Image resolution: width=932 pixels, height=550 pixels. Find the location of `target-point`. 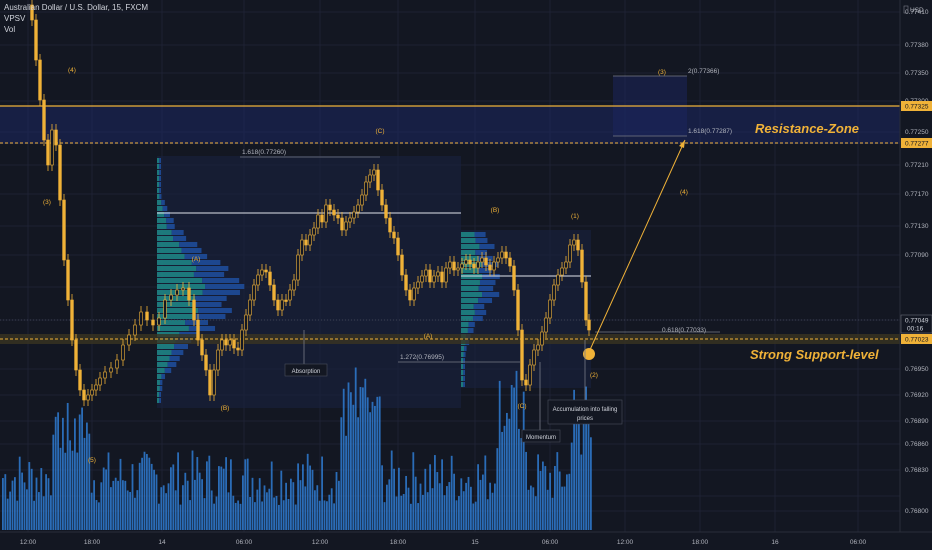

target-point is located at coordinates (589, 354).